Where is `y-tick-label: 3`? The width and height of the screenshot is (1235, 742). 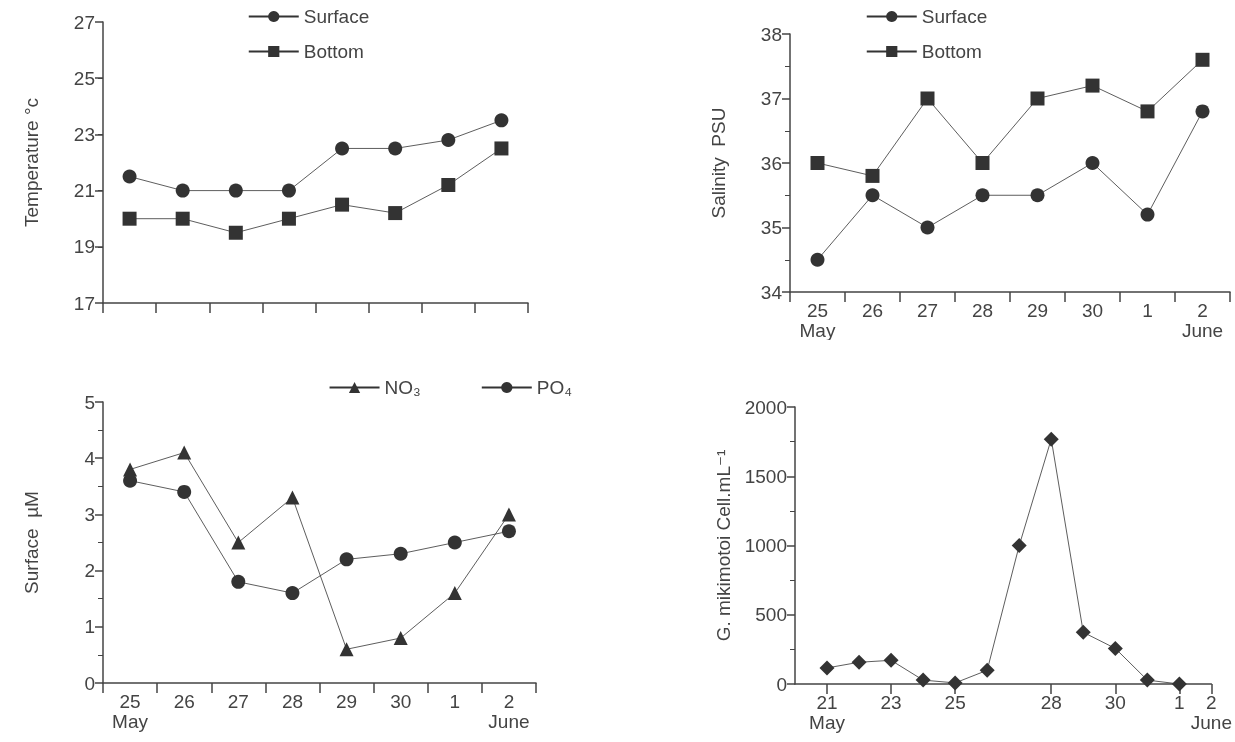
y-tick-label: 3 is located at coordinates (89, 514).